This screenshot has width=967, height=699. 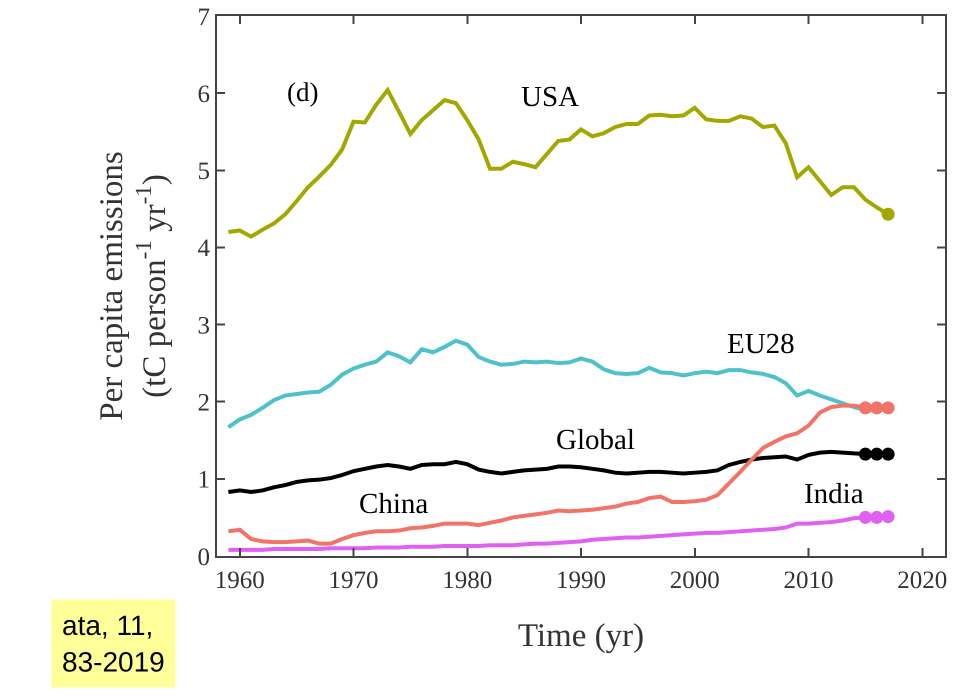 What do you see at coordinates (204, 94) in the screenshot?
I see `y-tick-label: 6` at bounding box center [204, 94].